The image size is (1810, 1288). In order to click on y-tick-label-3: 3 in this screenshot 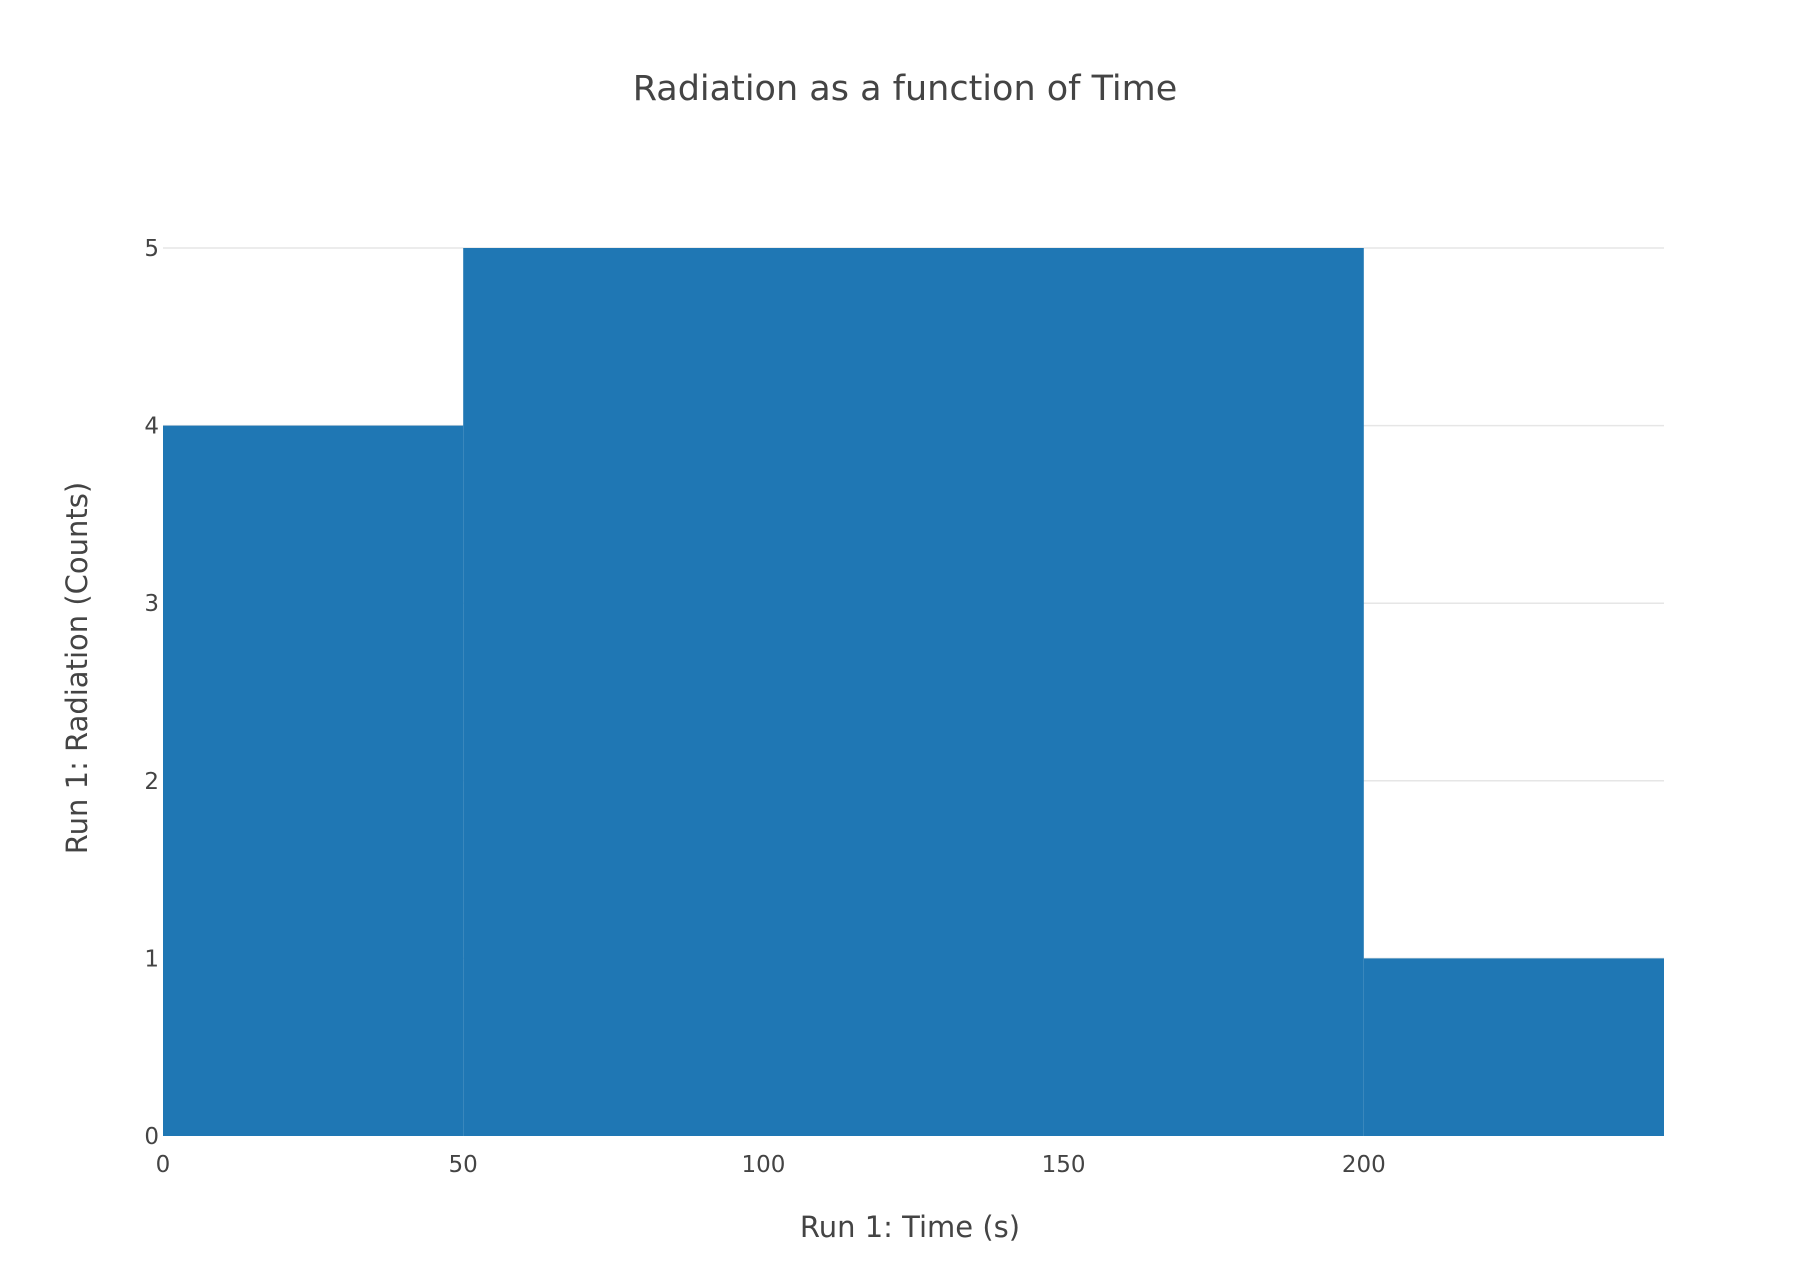, I will do `click(151, 604)`.